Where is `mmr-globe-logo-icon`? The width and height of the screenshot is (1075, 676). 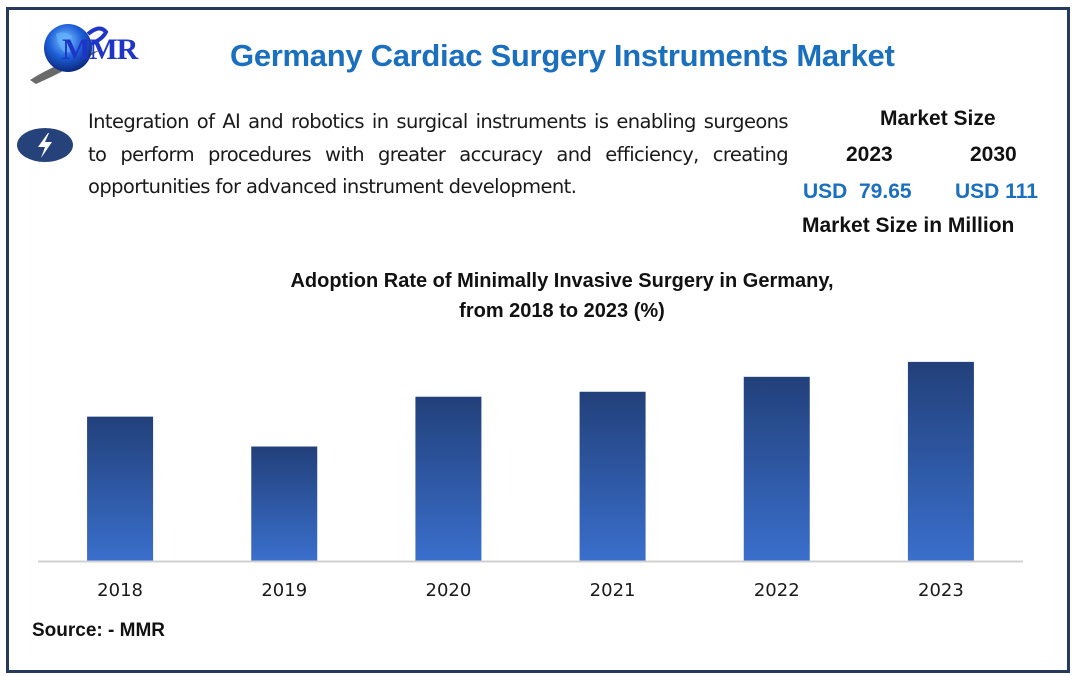 mmr-globe-logo-icon is located at coordinates (69, 54).